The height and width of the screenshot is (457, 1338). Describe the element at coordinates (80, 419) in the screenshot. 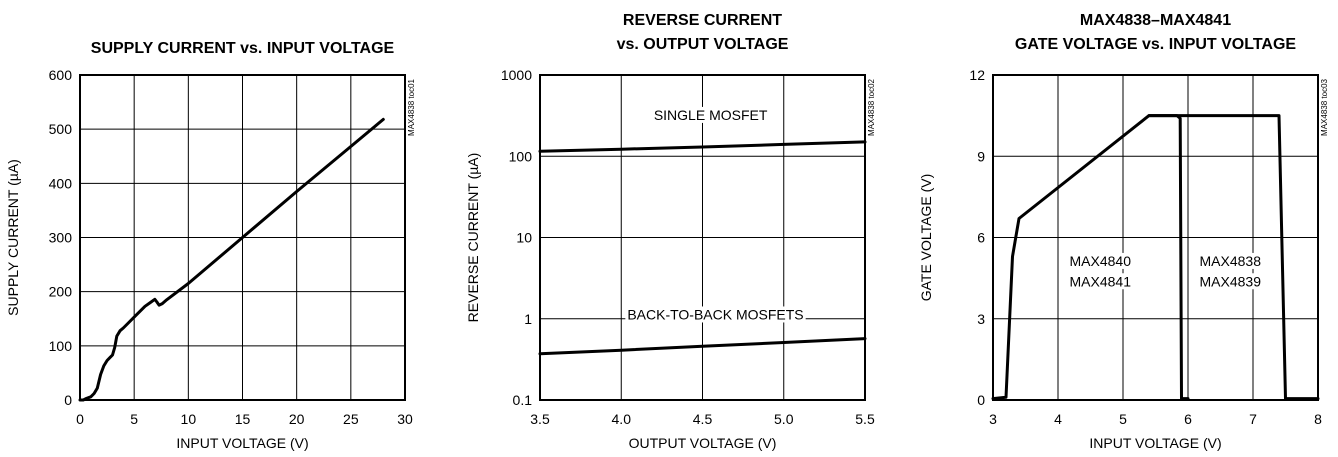

I see `x-tick-label: 0` at that location.